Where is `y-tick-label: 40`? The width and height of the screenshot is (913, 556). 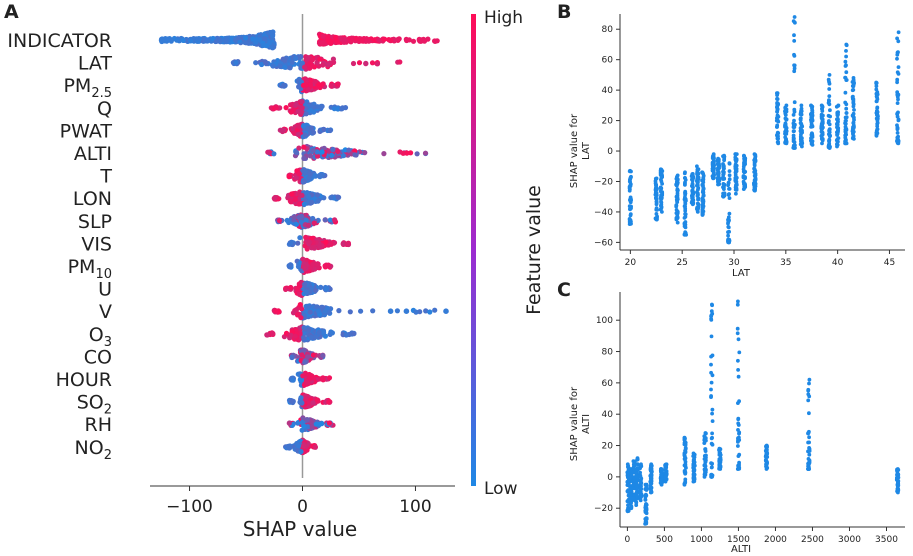
y-tick-label: 40 is located at coordinates (608, 415).